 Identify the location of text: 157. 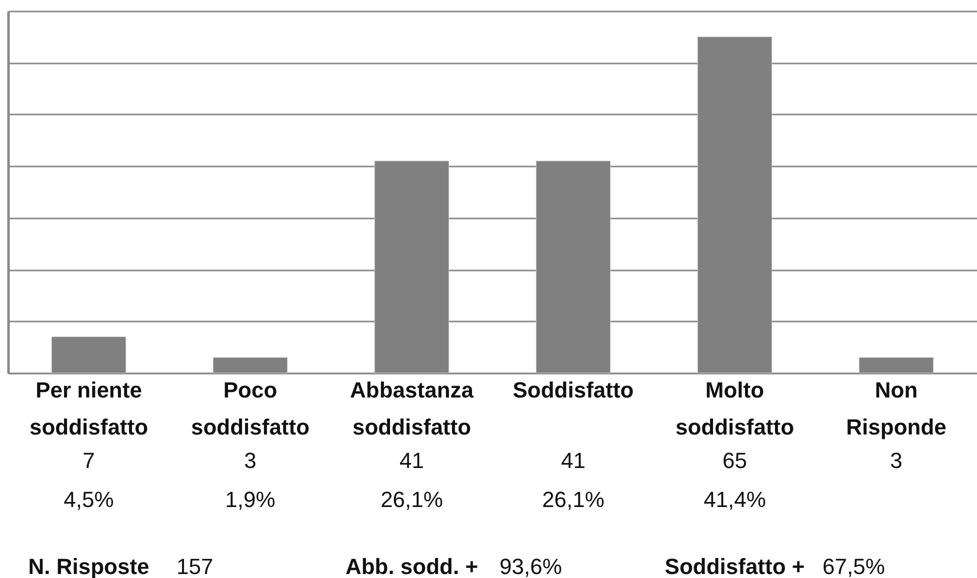
(195, 566).